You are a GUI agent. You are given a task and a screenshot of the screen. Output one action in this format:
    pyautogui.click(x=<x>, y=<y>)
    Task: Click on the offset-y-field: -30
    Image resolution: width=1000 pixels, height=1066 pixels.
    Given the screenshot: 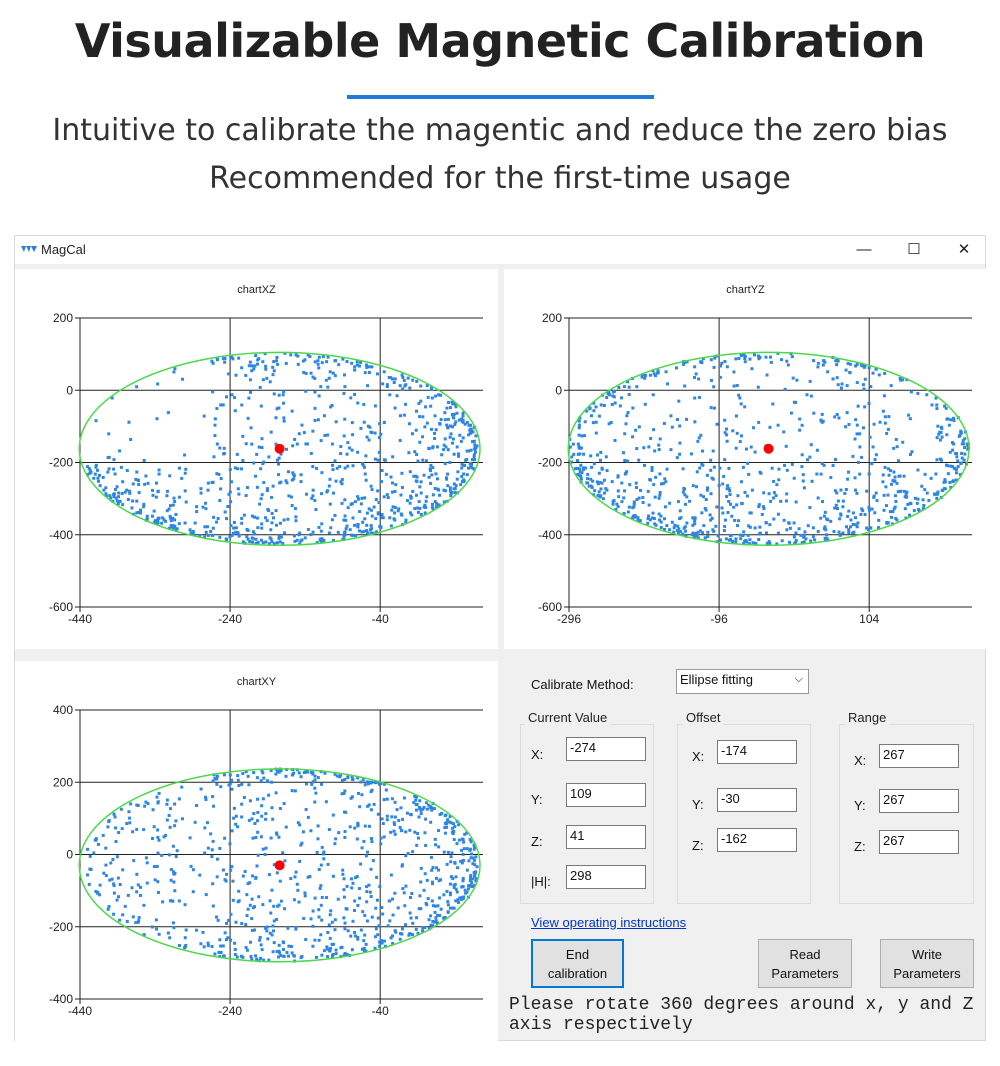 What is the action you would take?
    pyautogui.click(x=757, y=800)
    